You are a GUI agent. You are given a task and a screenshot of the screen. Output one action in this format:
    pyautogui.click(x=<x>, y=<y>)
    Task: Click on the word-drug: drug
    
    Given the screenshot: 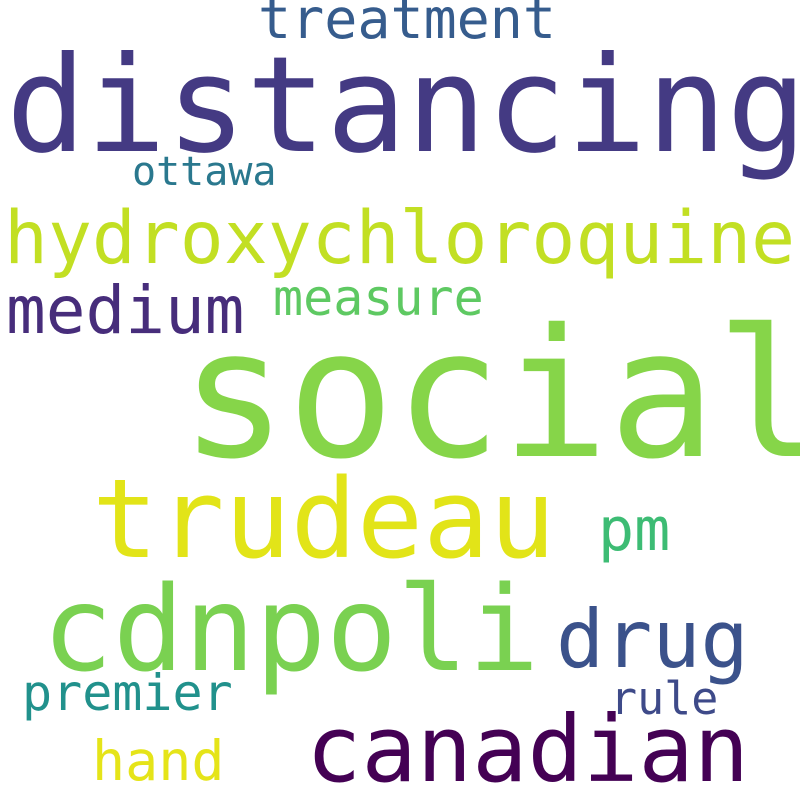 What is the action you would take?
    pyautogui.click(x=652, y=639)
    